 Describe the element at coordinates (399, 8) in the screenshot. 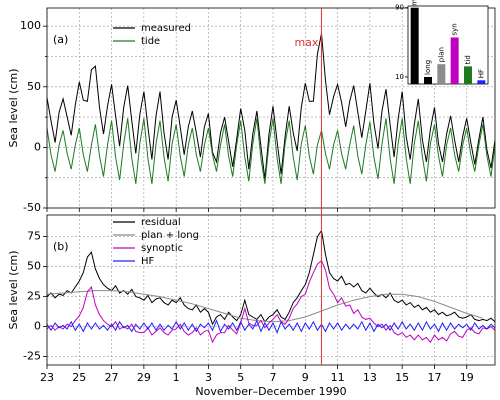

I see `inset-y-tick-label: 90` at that location.